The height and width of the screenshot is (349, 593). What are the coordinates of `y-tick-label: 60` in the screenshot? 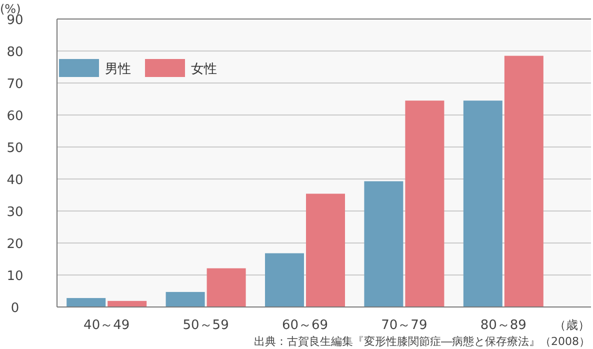 It's located at (15, 116).